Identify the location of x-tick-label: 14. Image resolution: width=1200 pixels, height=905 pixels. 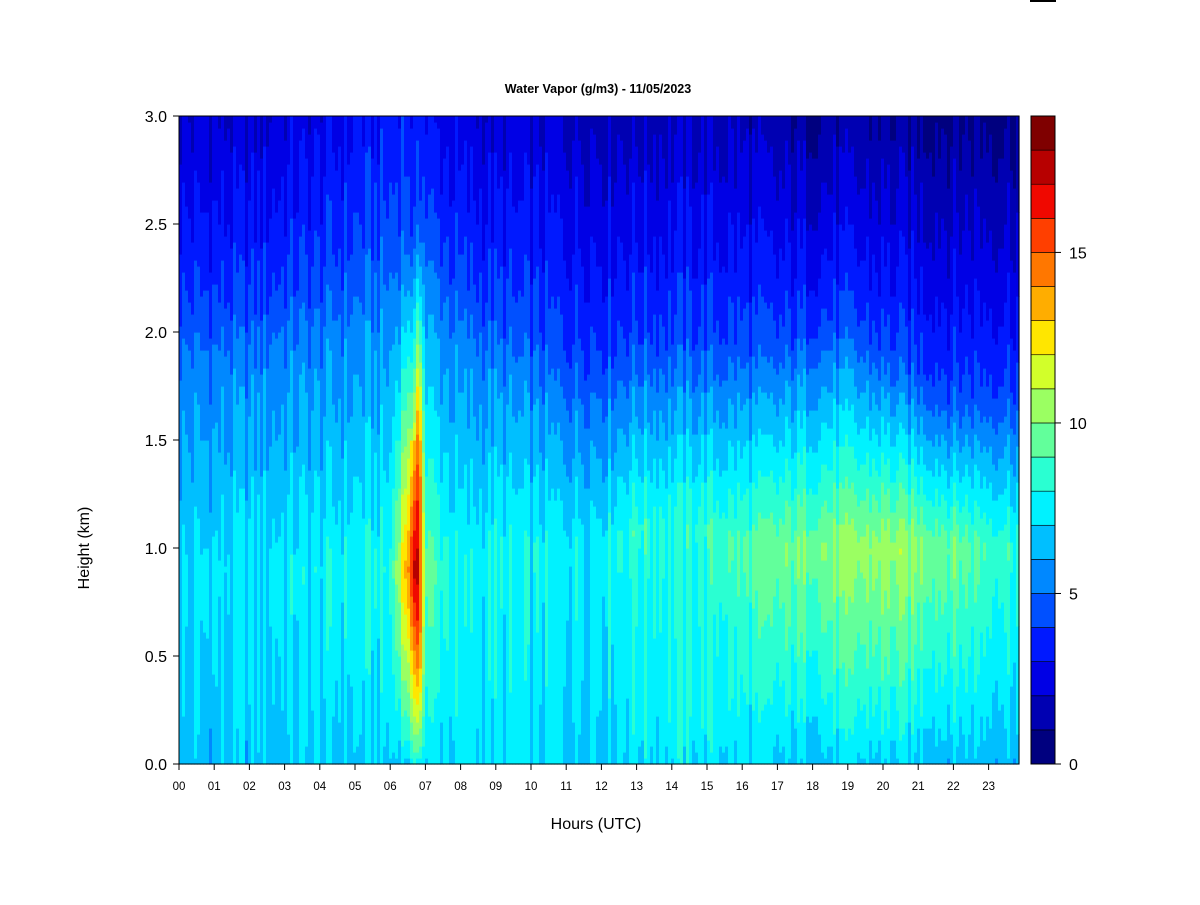
(671, 787).